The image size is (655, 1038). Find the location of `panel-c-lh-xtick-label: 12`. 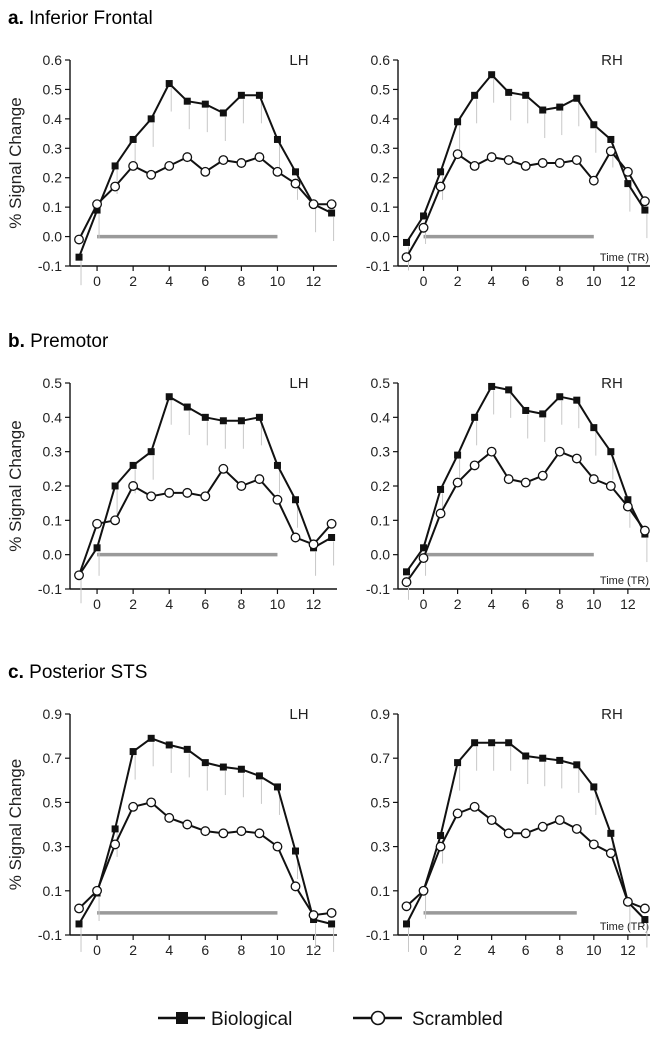

panel-c-lh-xtick-label: 12 is located at coordinates (314, 950).